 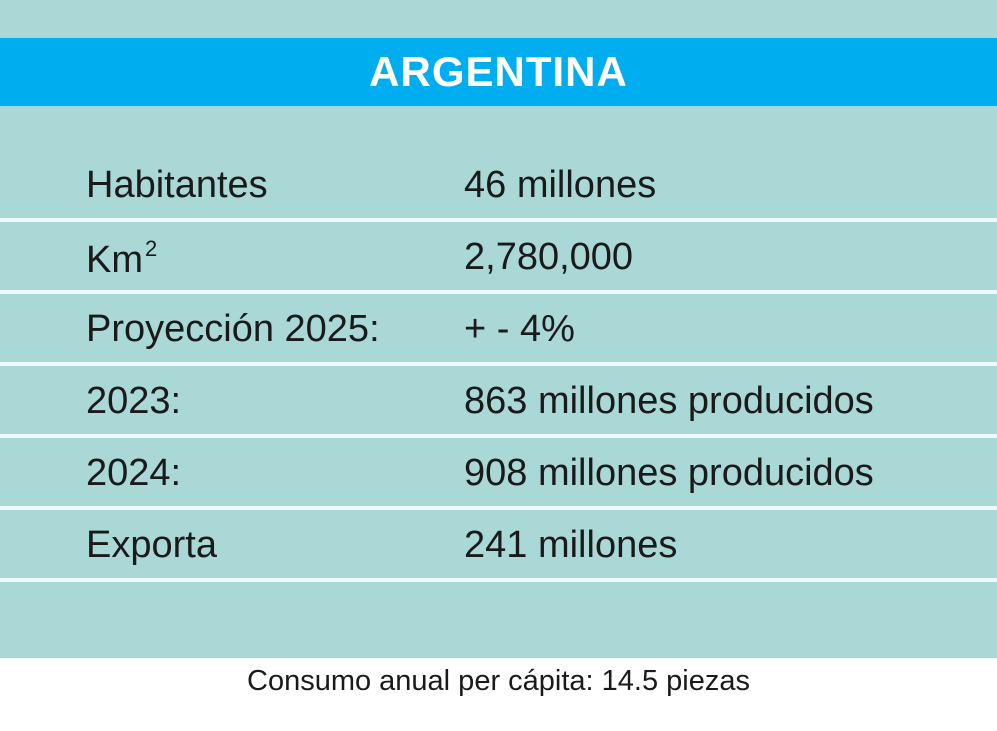 I want to click on stat-label: 2023:, so click(x=134, y=401).